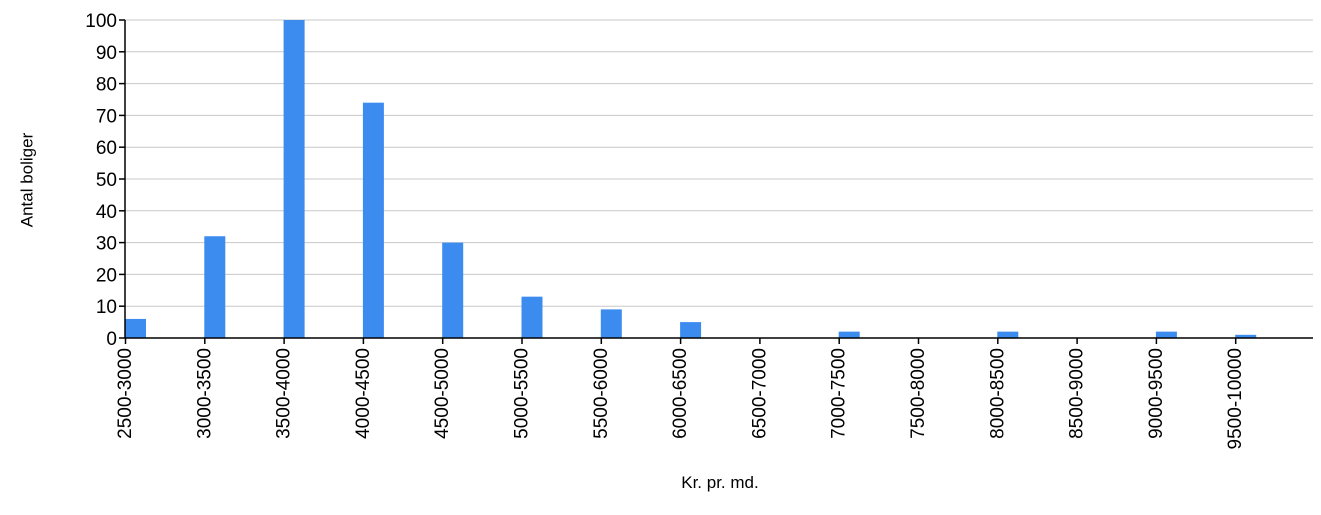 The width and height of the screenshot is (1321, 515). What do you see at coordinates (601, 393) in the screenshot?
I see `x-tick-label: 5500-6000` at bounding box center [601, 393].